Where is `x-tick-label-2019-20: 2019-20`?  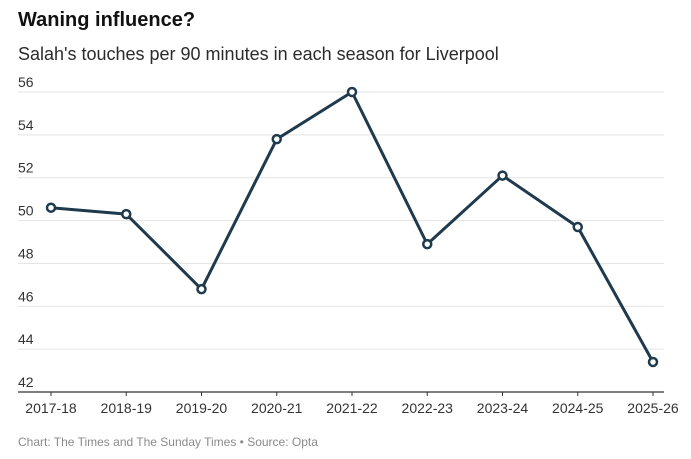 x-tick-label-2019-20: 2019-20 is located at coordinates (202, 408).